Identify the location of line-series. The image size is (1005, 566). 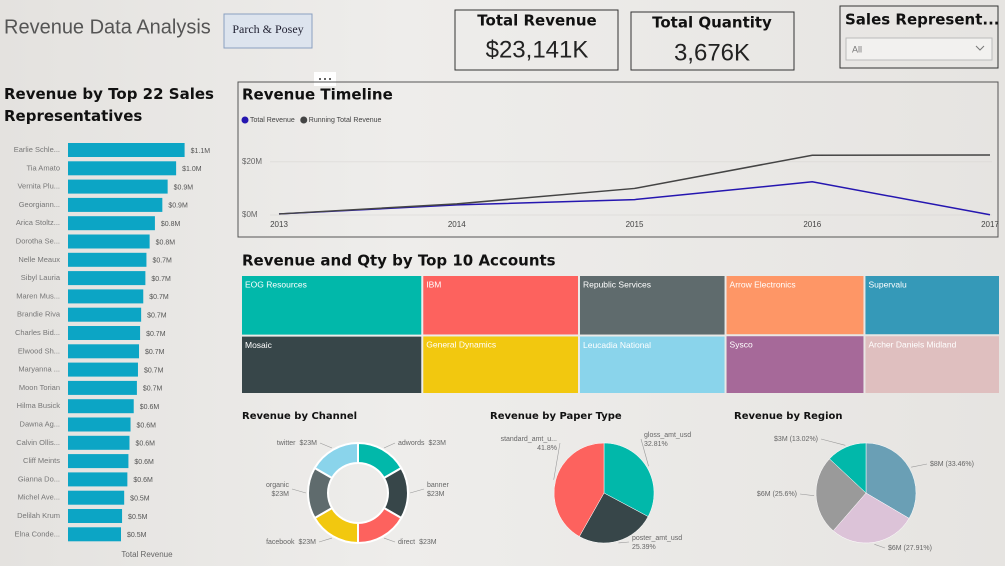
(634, 198).